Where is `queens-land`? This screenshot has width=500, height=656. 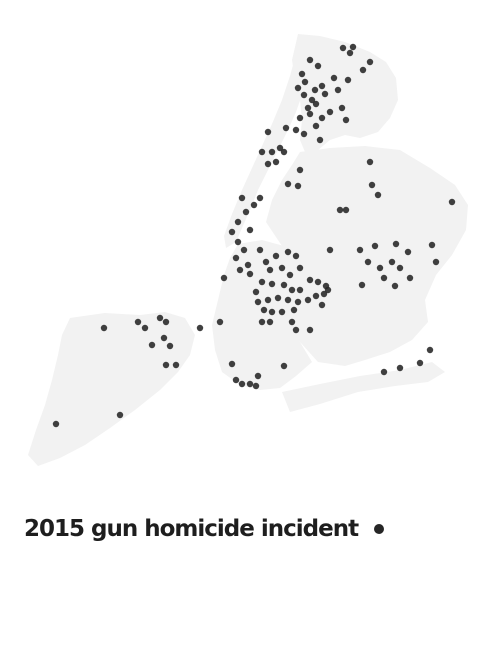
queens-land is located at coordinates (367, 256).